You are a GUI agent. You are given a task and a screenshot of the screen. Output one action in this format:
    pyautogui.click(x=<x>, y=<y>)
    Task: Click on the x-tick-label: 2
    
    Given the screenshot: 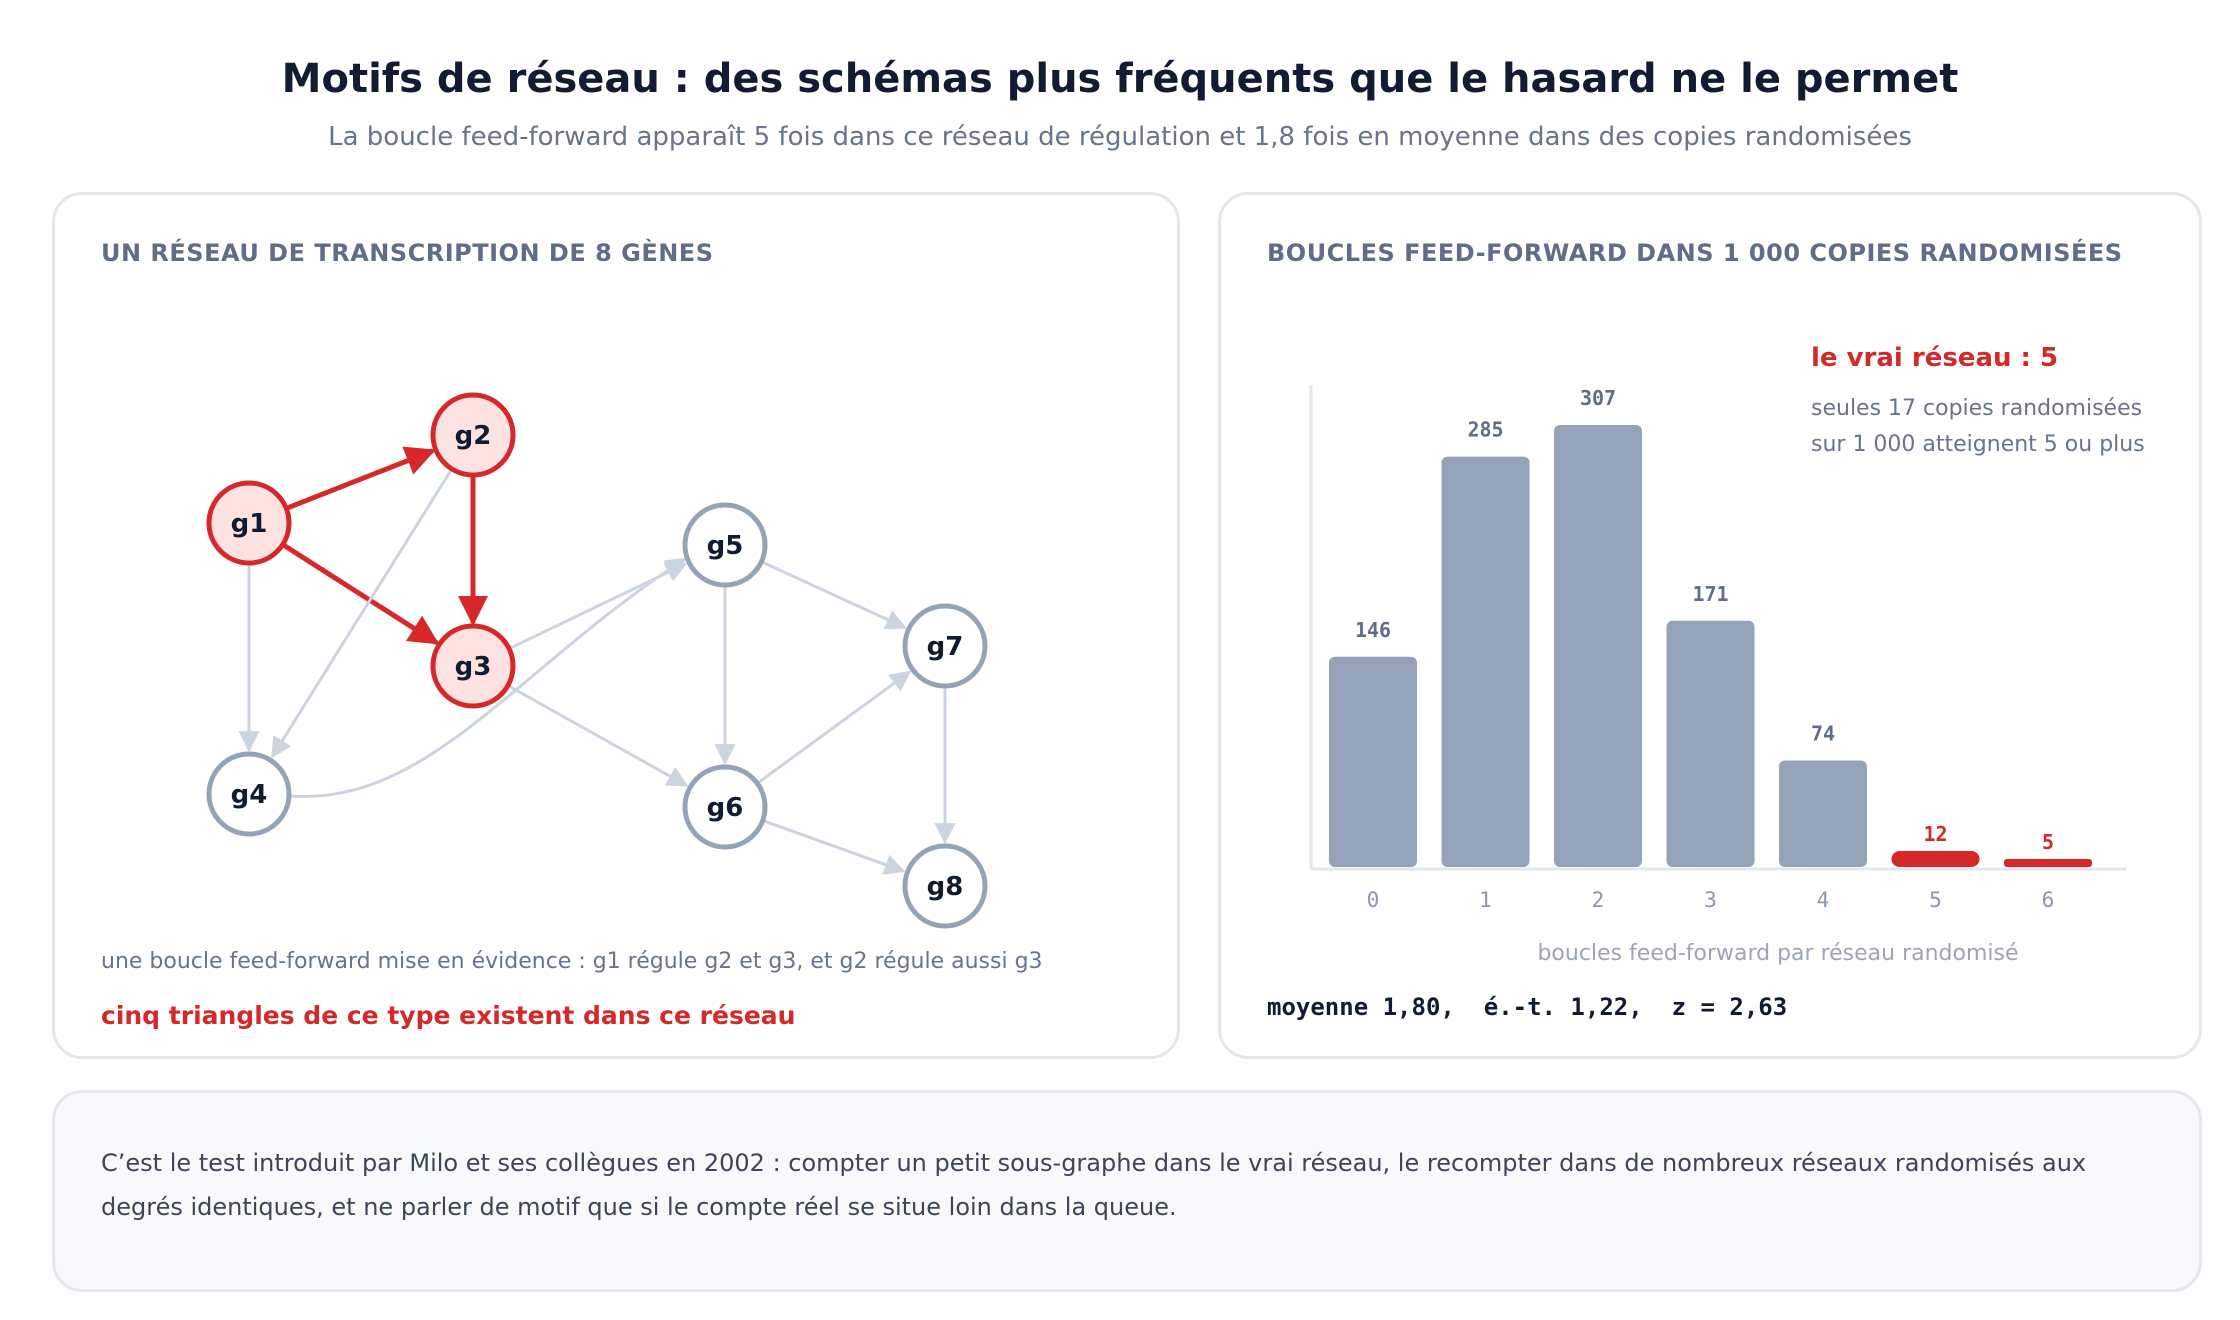 What is the action you would take?
    pyautogui.click(x=1598, y=900)
    